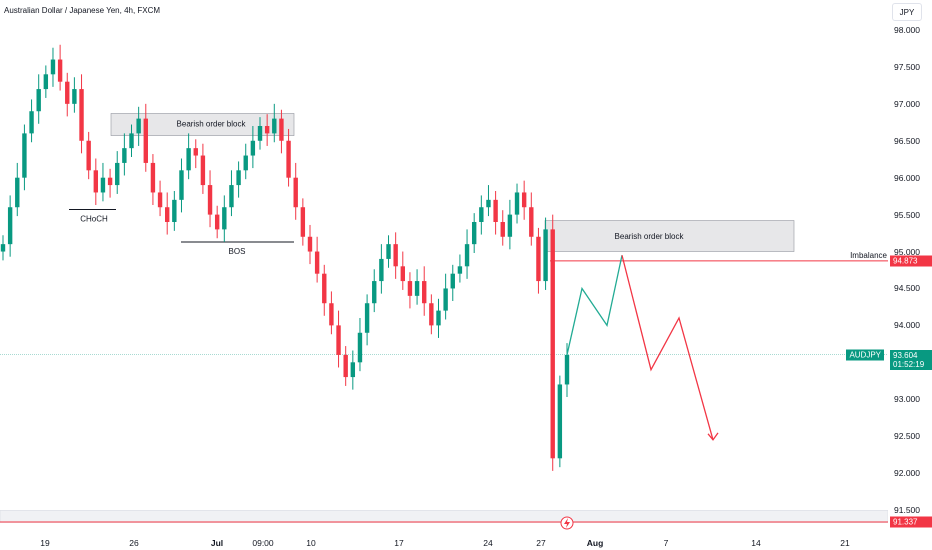  I want to click on symbol-tag: AUDJPY, so click(865, 355).